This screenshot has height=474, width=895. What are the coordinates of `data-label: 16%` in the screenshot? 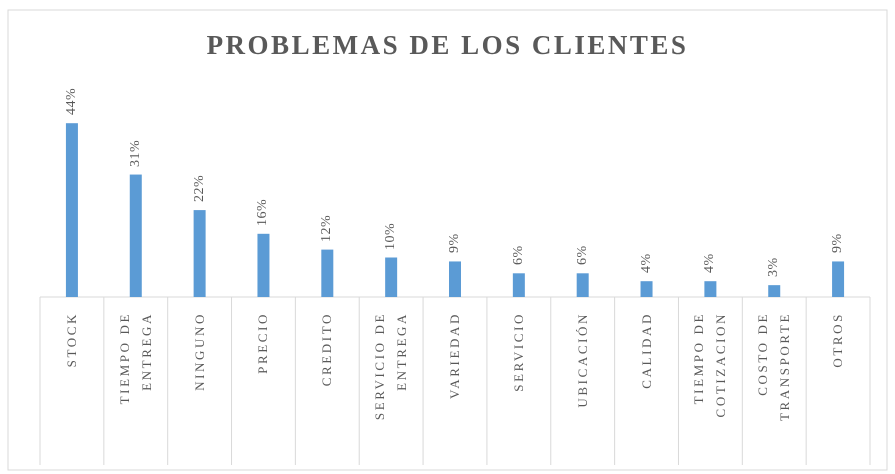 It's located at (263, 212).